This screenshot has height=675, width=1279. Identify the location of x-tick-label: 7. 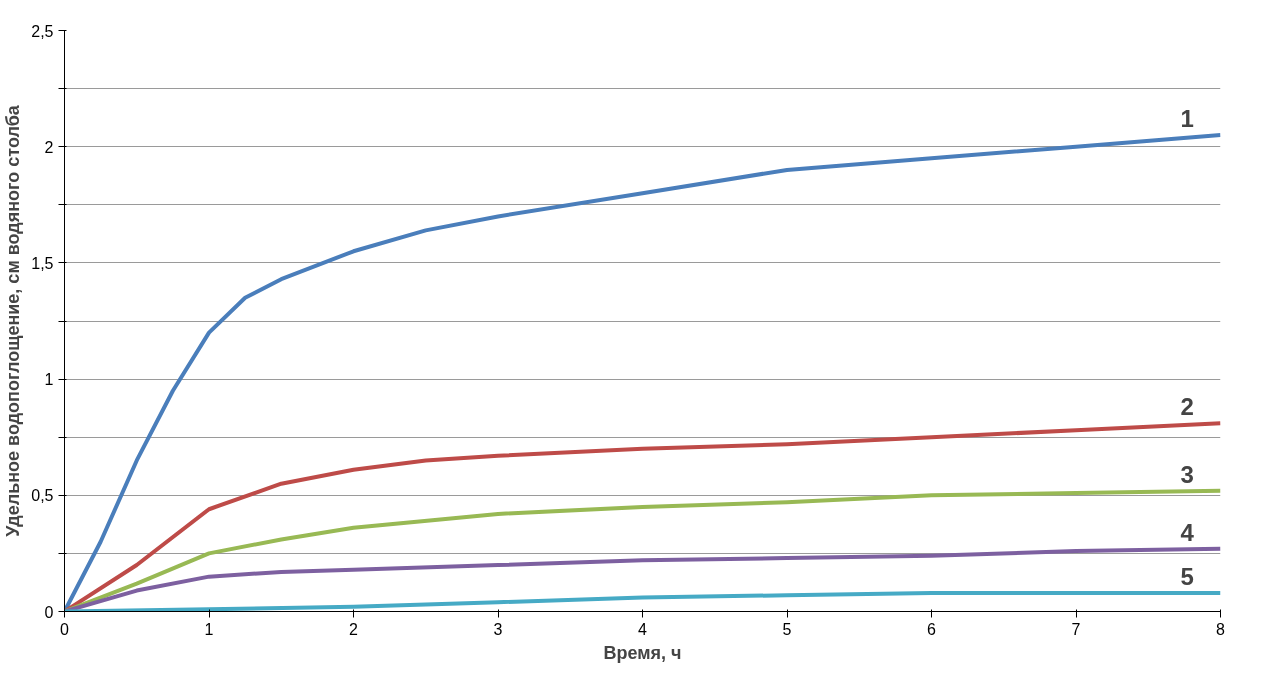
(1076, 629).